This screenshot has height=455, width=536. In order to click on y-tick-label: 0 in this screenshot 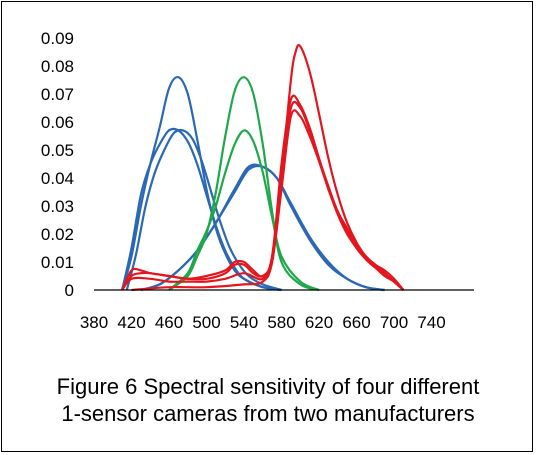, I will do `click(69, 290)`.